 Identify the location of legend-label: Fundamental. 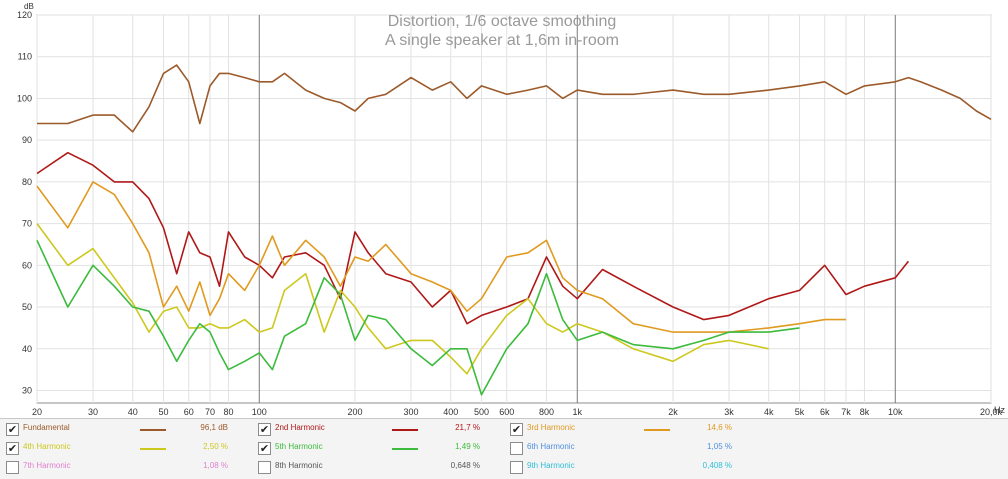
(46, 427).